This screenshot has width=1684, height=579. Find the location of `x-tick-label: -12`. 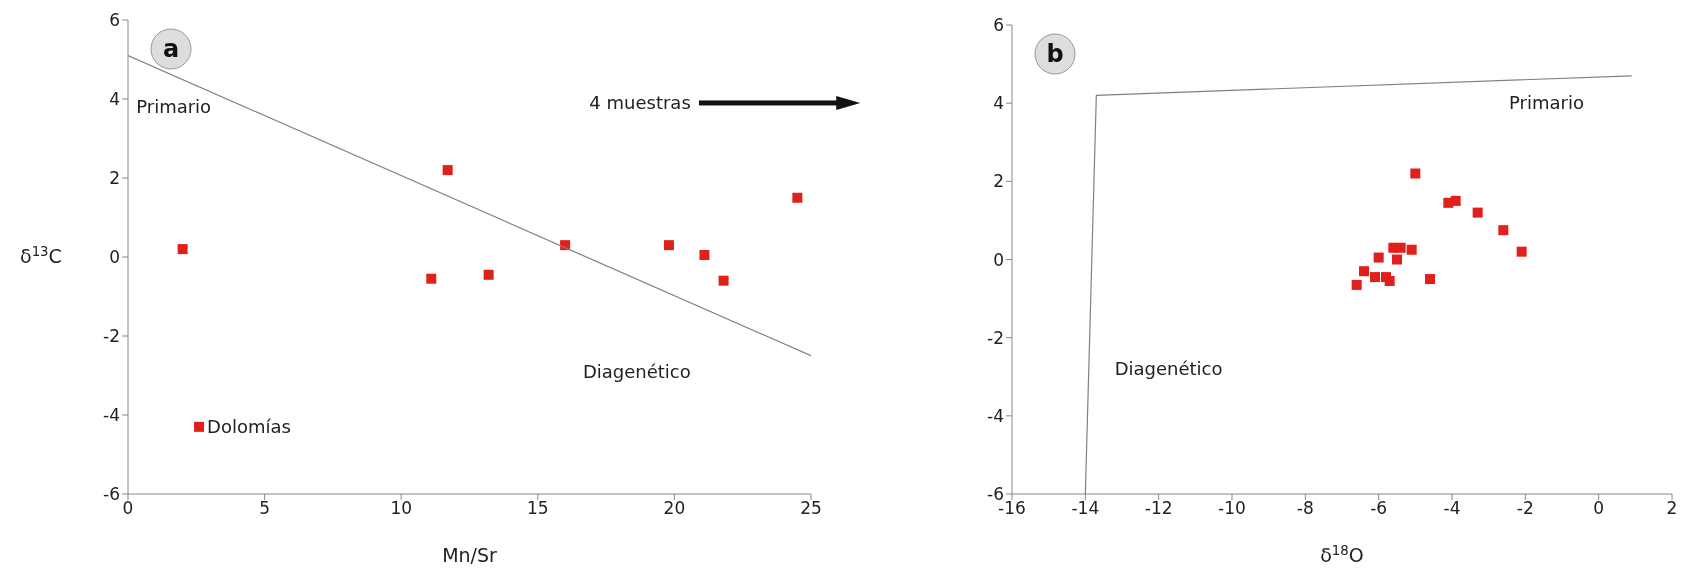

x-tick-label: -12 is located at coordinates (1158, 508).